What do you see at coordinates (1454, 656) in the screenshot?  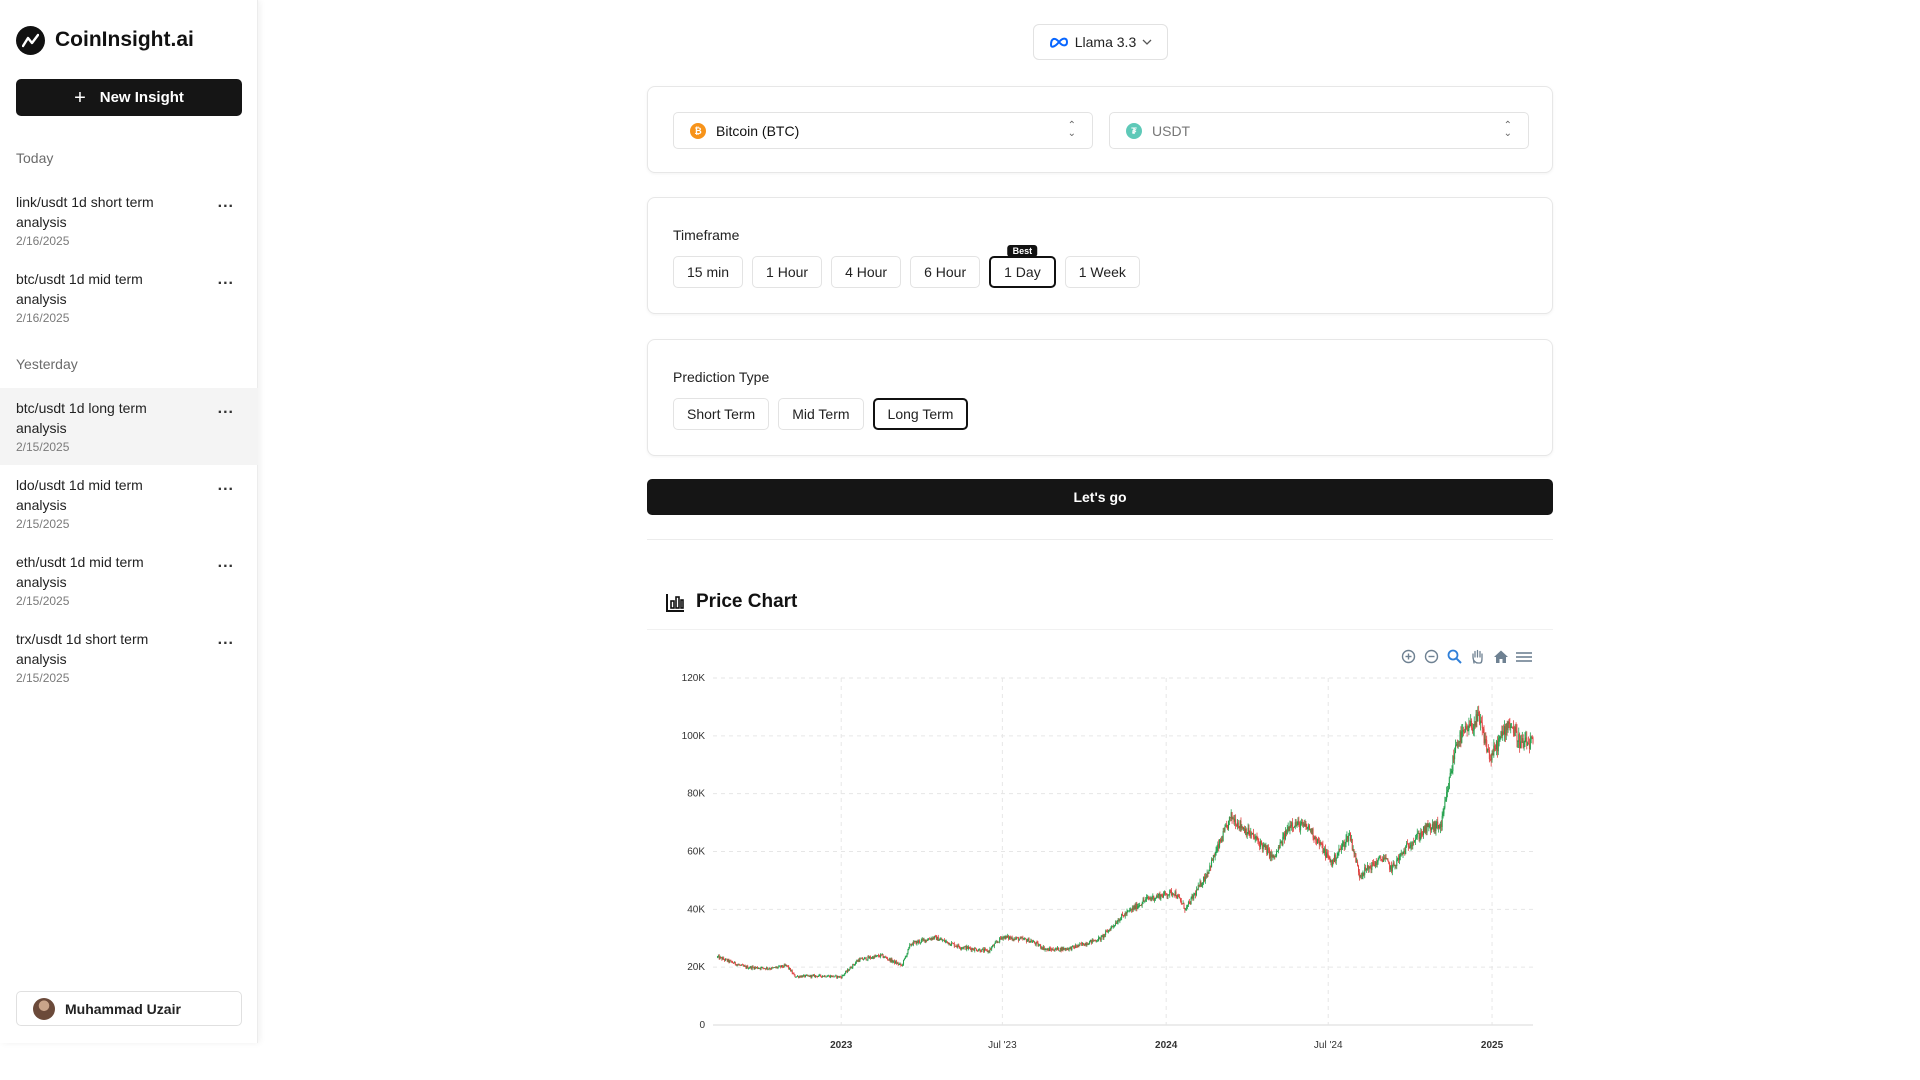 I see `selection-zoom-icon` at bounding box center [1454, 656].